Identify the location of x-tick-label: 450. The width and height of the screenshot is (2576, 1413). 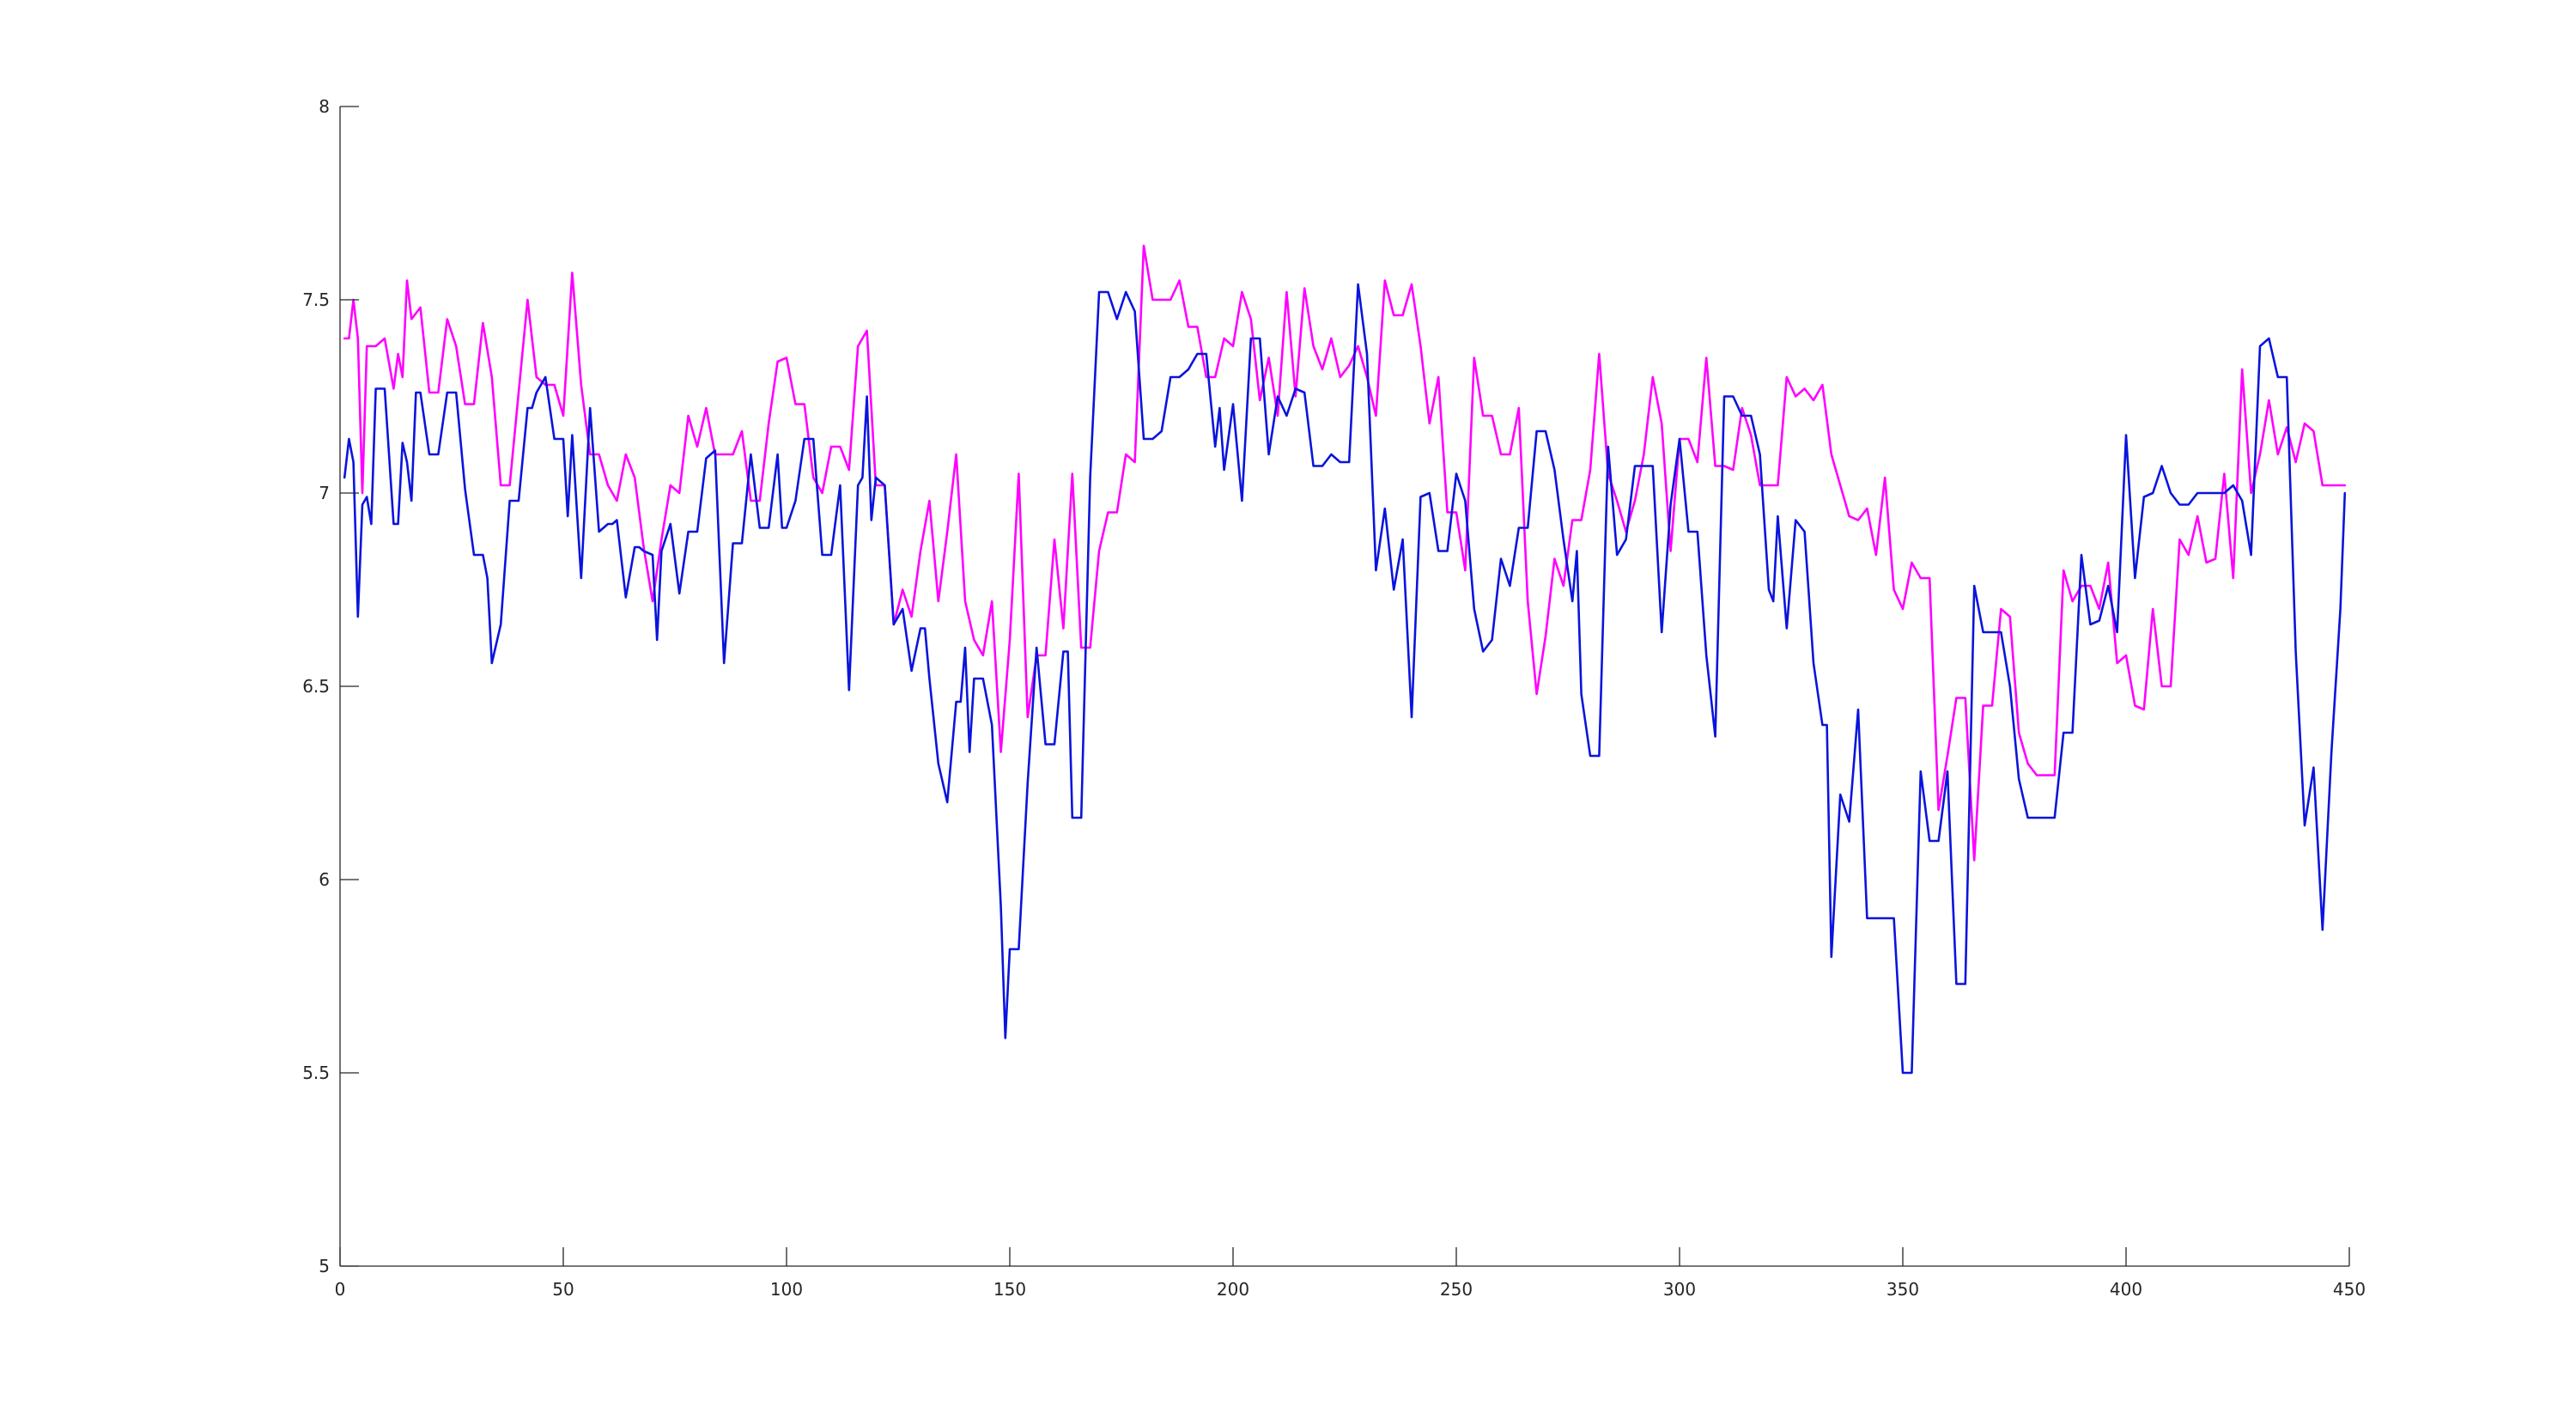
(2349, 1289).